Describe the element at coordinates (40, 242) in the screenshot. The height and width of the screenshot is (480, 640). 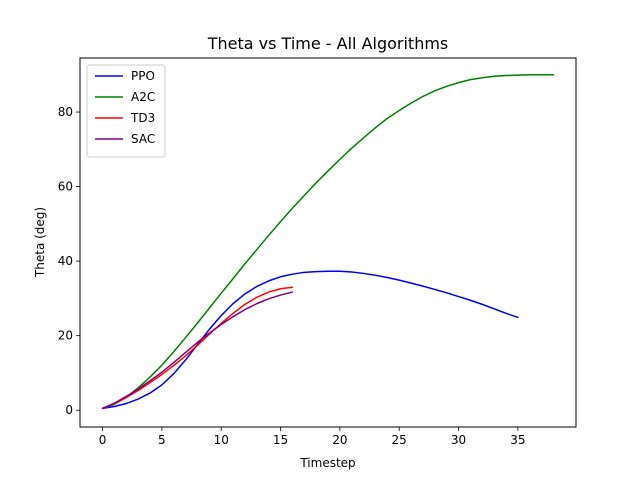
I see `y-axis-label: Theta (deg)` at that location.